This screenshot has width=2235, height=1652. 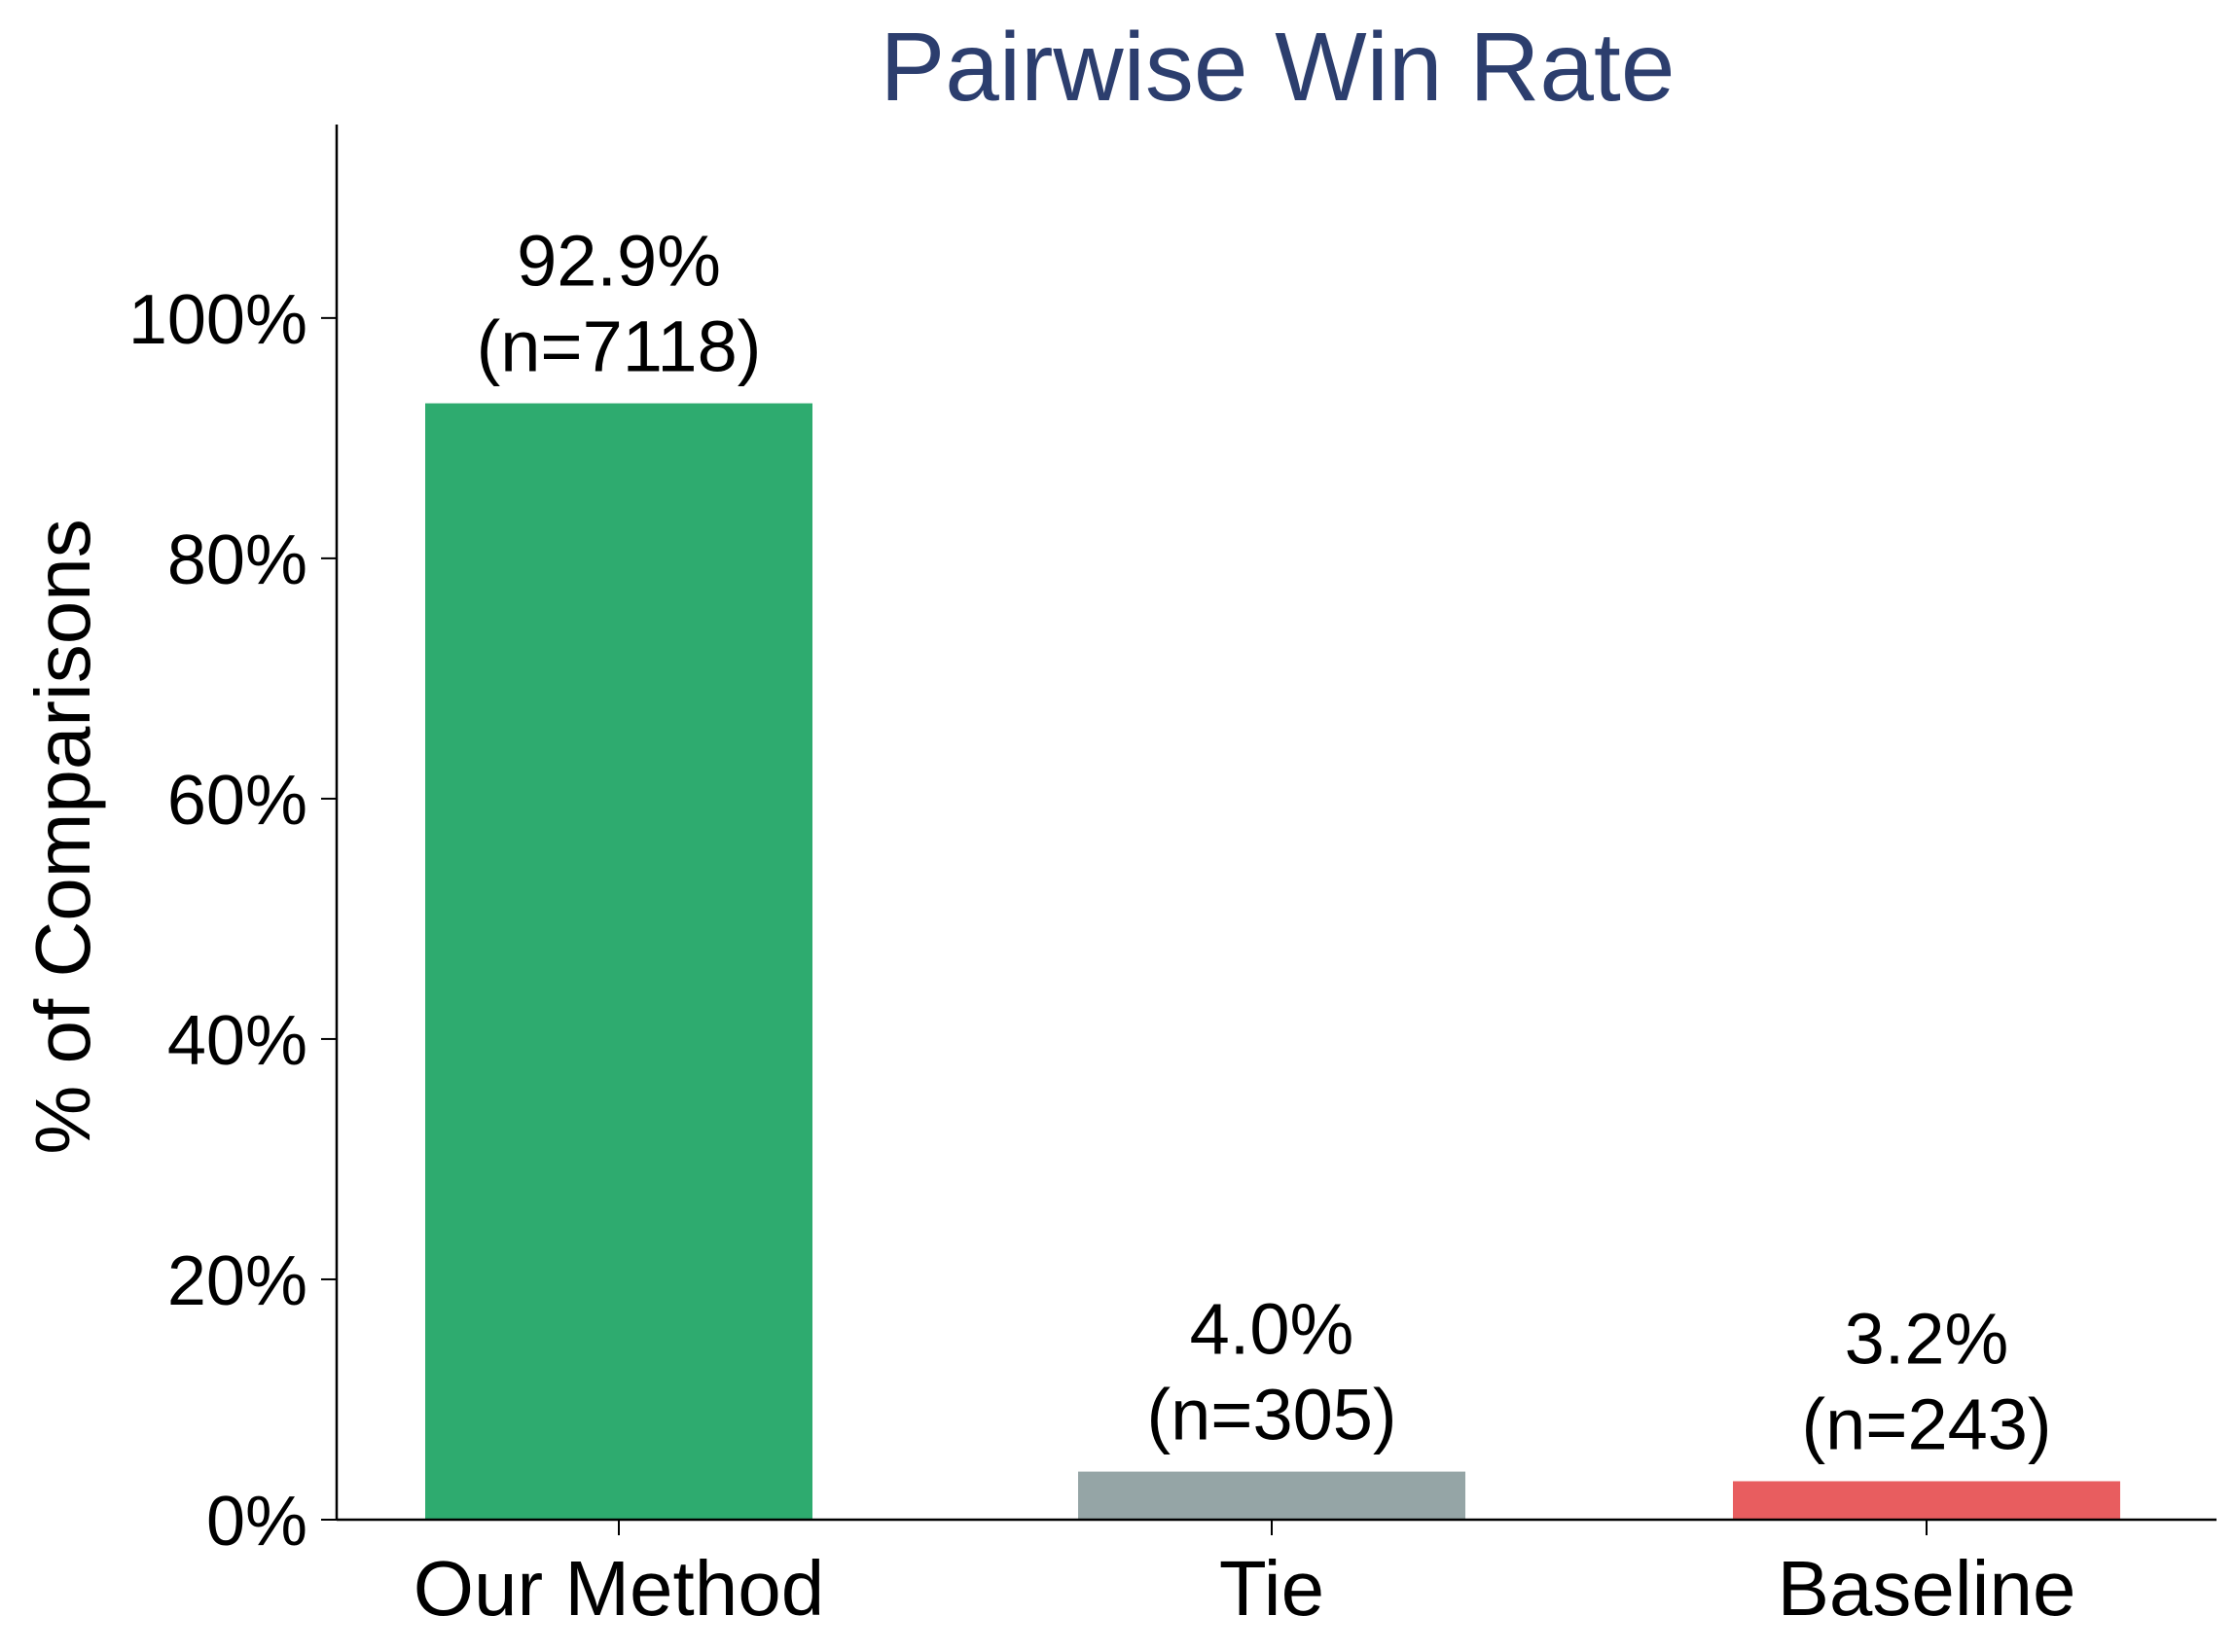 I want to click on chart-title: Pairwise Win Rate, so click(x=1278, y=67).